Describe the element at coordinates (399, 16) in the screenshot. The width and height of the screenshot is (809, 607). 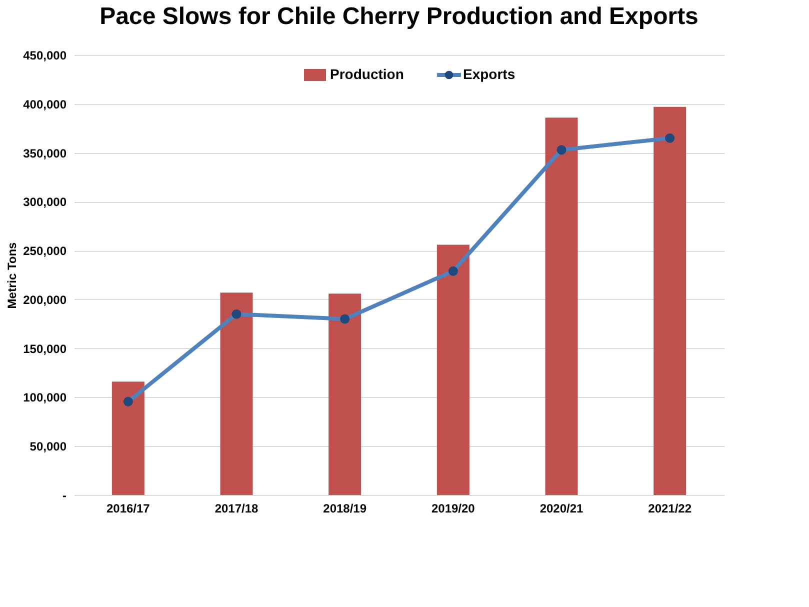
I see `chart-title: Pace Slows for Chile Cherry Production and Exports` at that location.